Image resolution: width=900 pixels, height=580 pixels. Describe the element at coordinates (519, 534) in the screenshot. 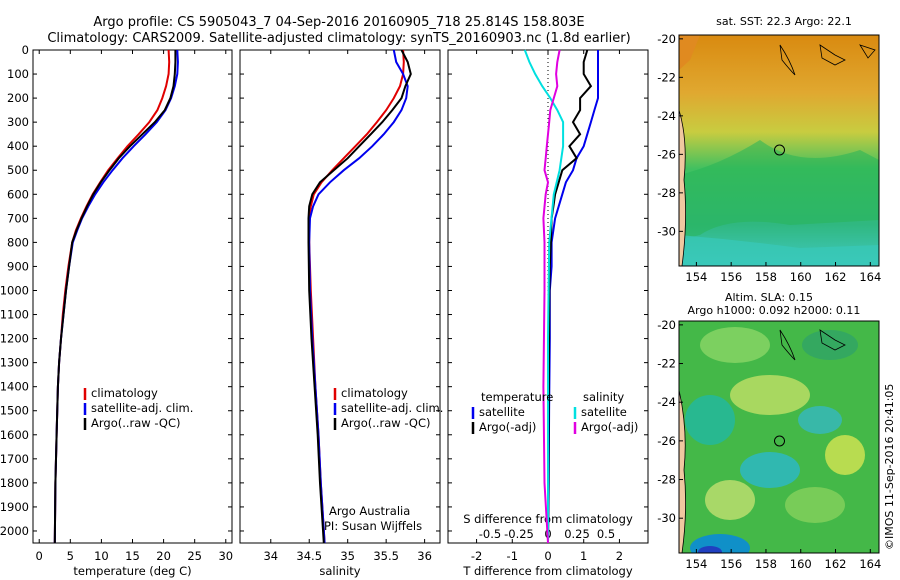

I see `s-tick-label: -0.25` at that location.